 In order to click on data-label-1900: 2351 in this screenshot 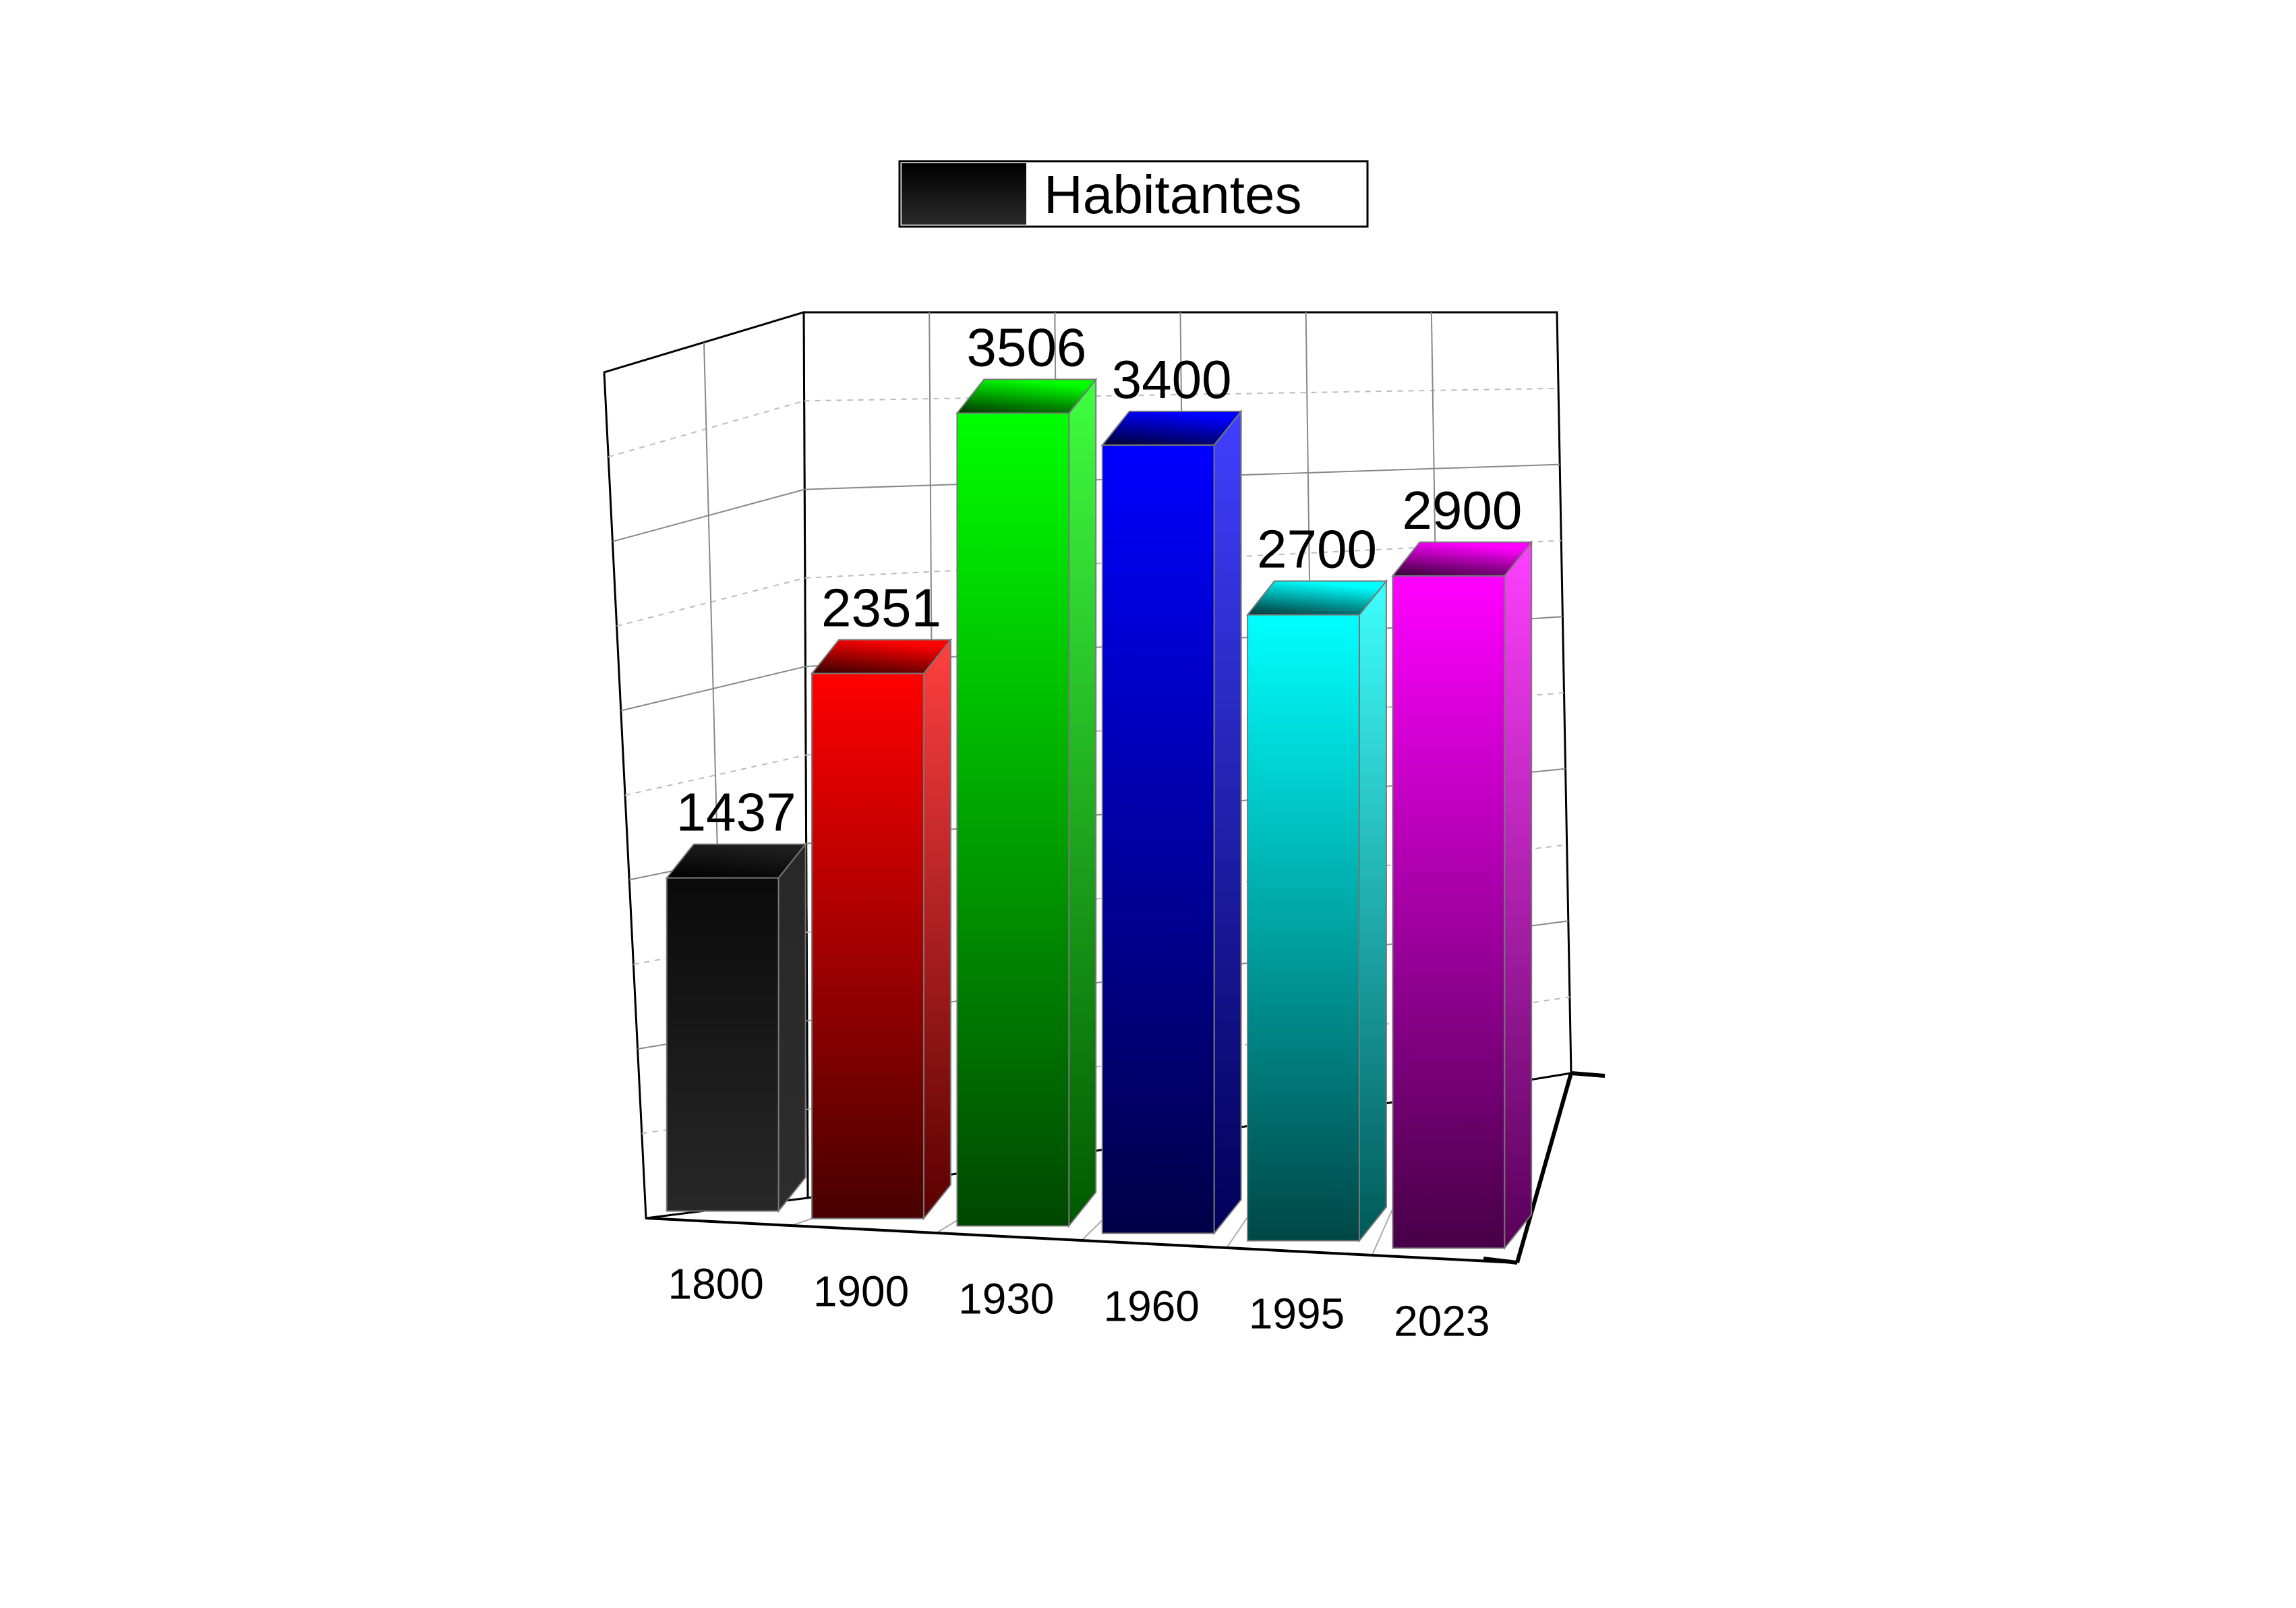, I will do `click(881, 607)`.